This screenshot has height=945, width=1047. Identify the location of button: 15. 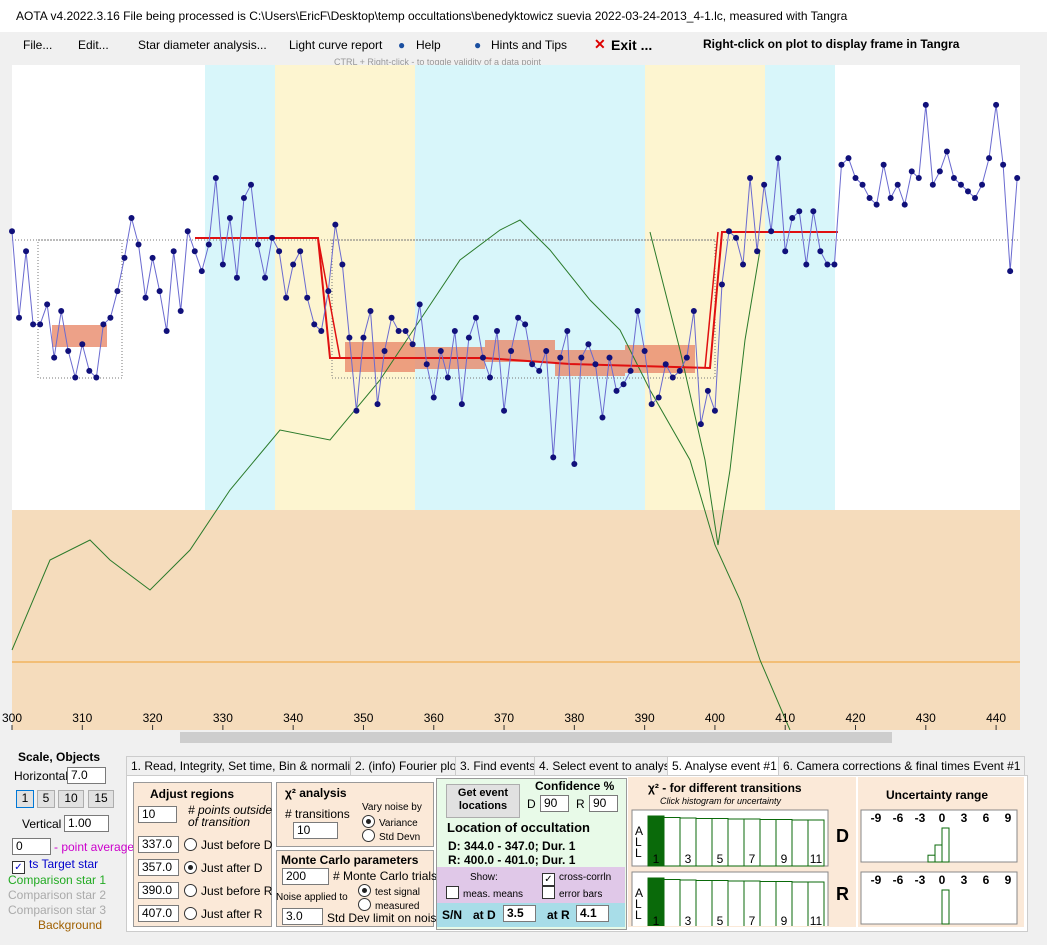
(101, 799).